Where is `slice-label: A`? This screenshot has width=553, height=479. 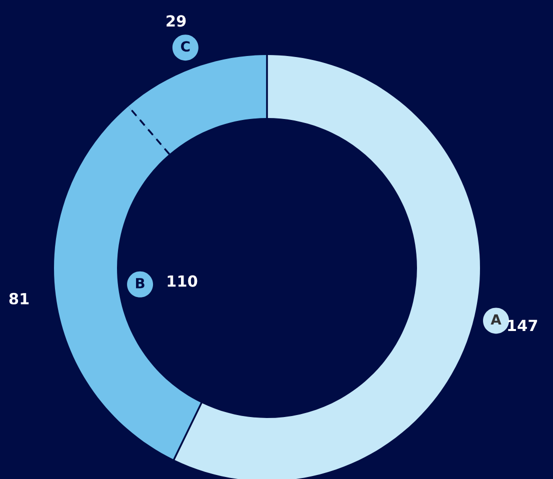 slice-label: A is located at coordinates (496, 319).